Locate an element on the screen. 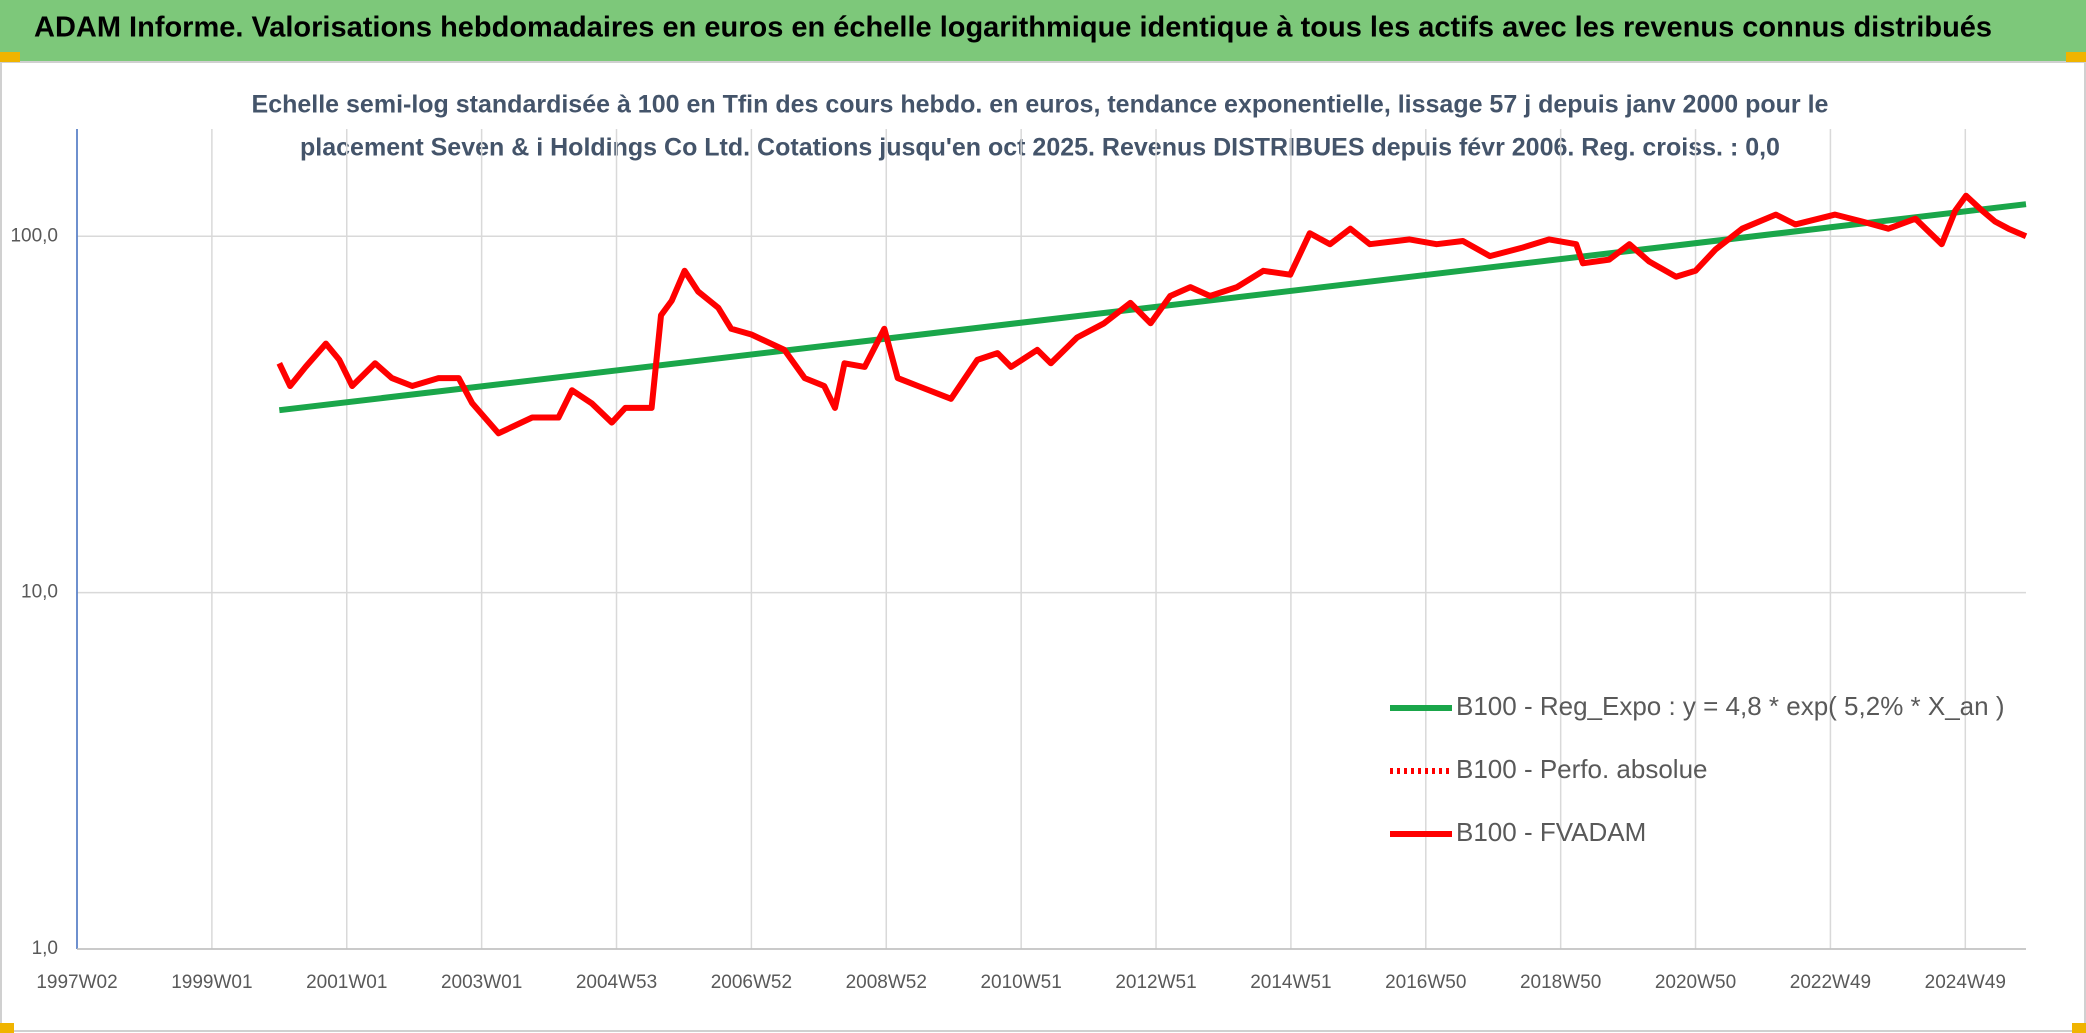 The image size is (2086, 1033). x-tick-label: 2014W51 is located at coordinates (1290, 982).